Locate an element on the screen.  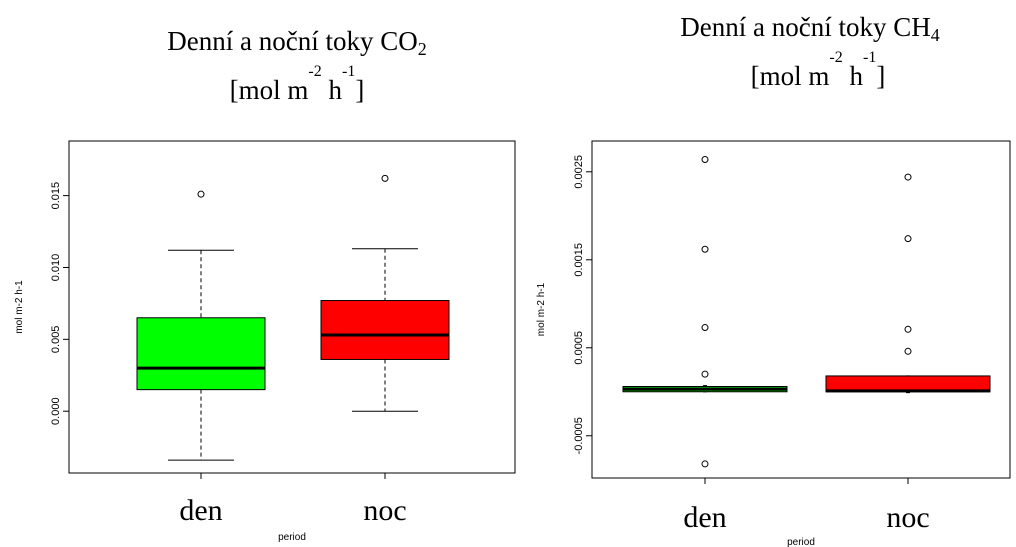
right-unit-prefix: [mol m is located at coordinates (790, 76).